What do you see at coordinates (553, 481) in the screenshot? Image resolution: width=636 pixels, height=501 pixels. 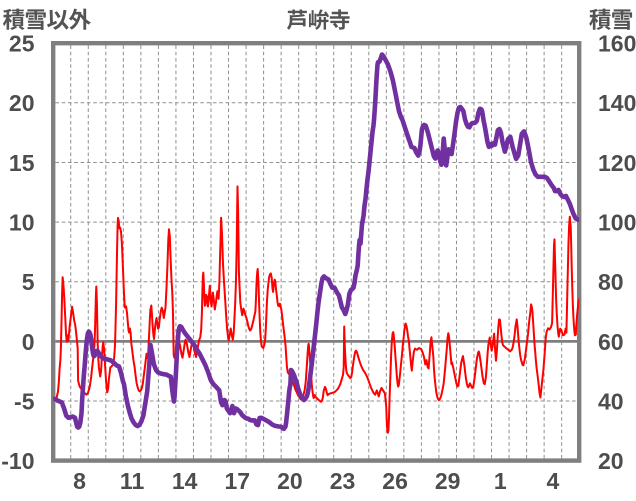 I see `svg-text: 4` at bounding box center [553, 481].